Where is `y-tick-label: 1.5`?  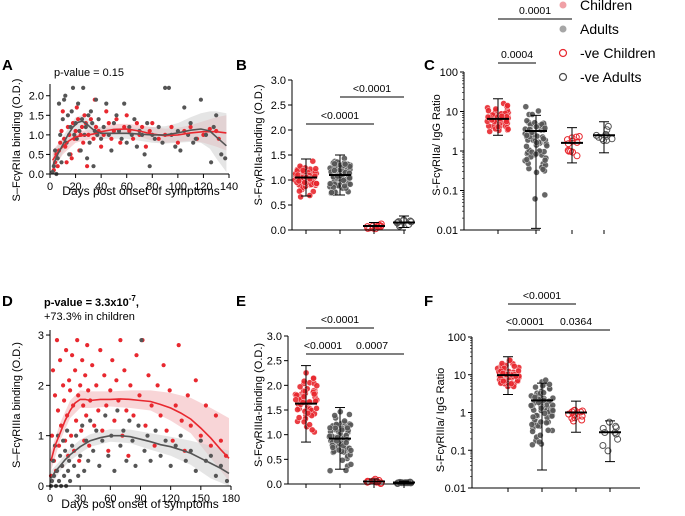 y-tick-label: 1.5 is located at coordinates (274, 411).